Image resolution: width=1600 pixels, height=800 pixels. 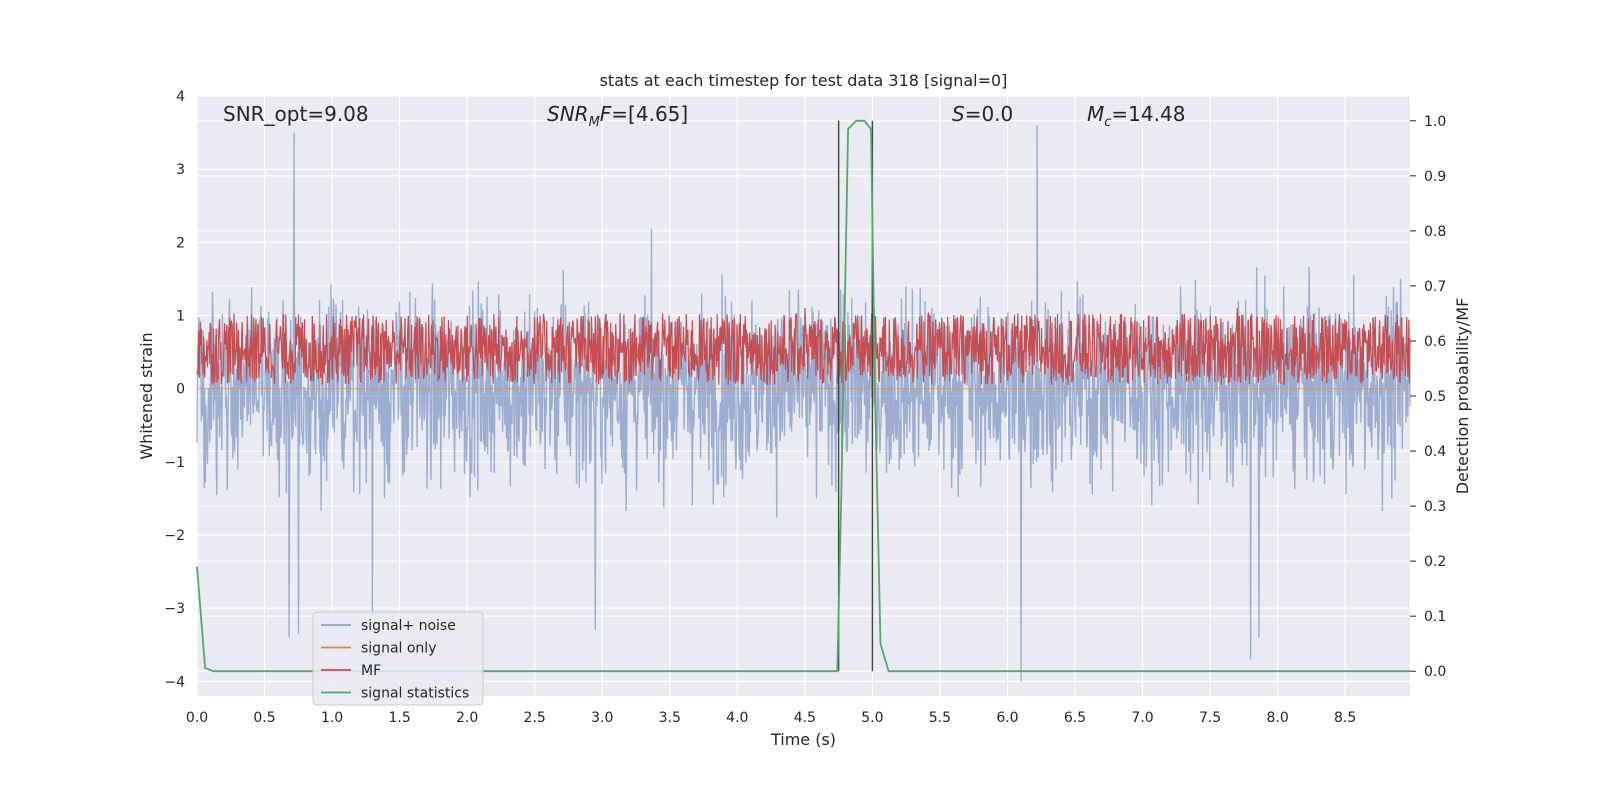 I want to click on x-tick-label: 2.5, so click(x=535, y=718).